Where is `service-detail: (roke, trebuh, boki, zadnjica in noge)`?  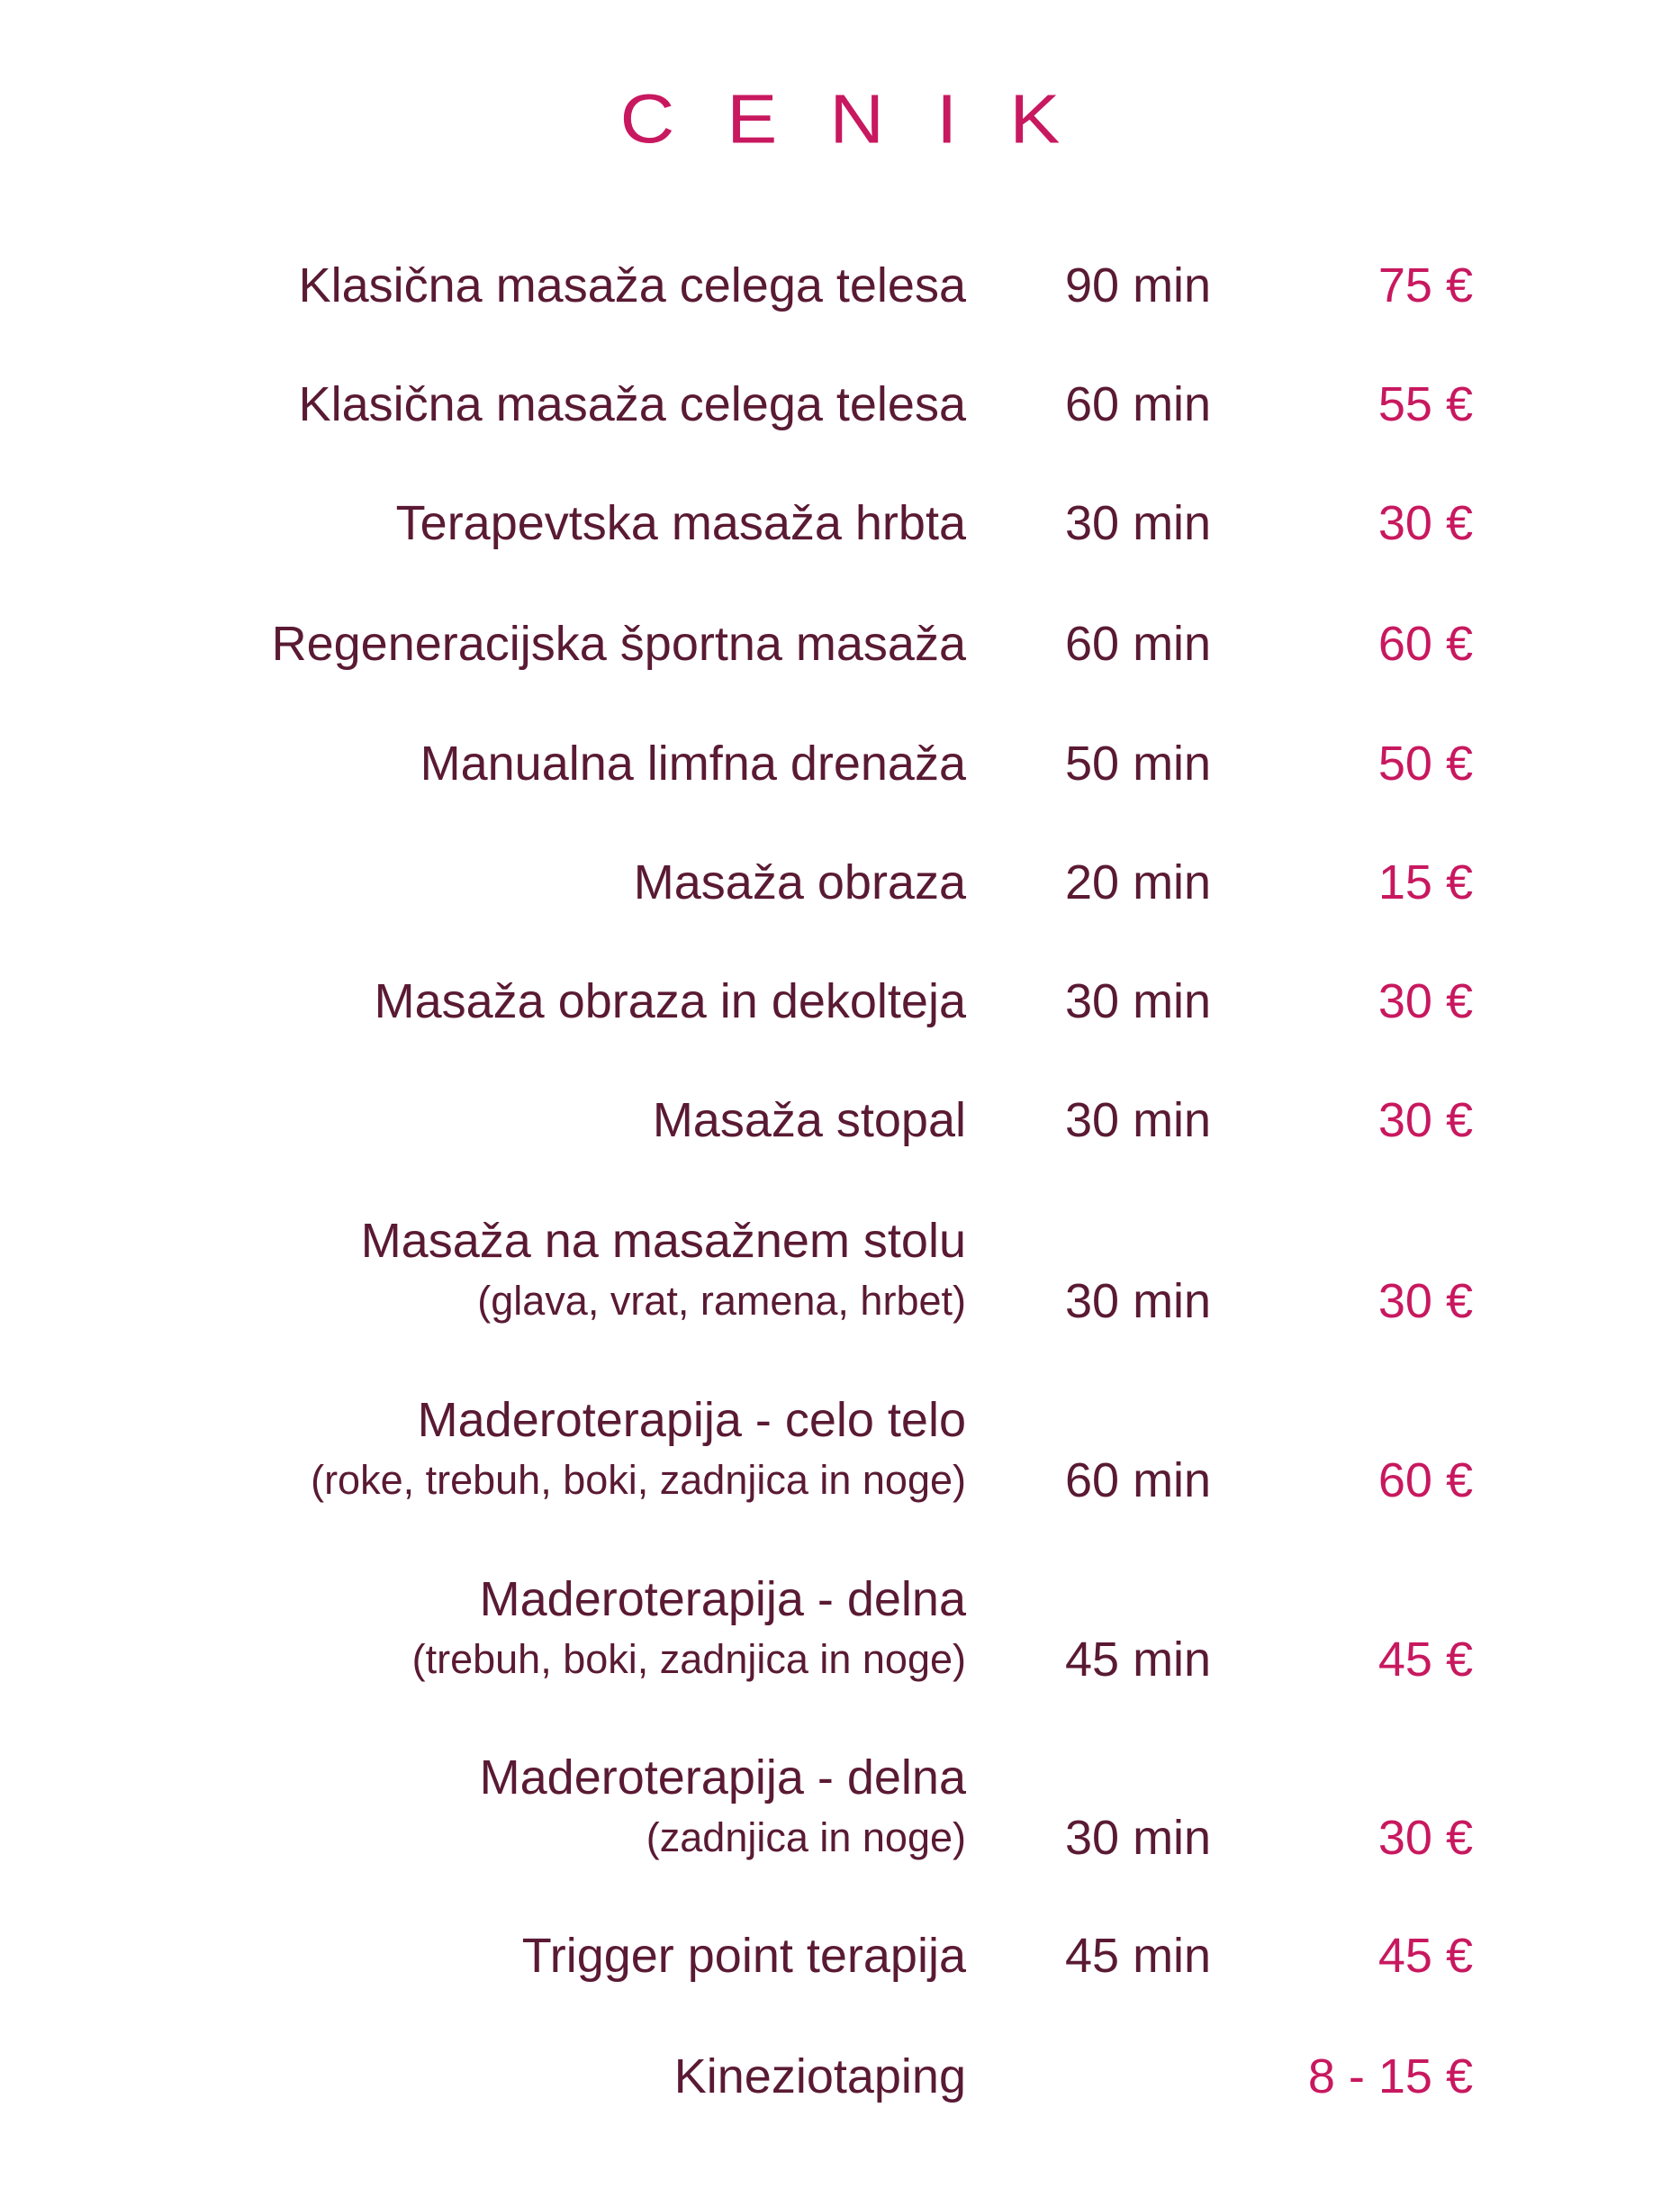 service-detail: (roke, trebuh, boki, zadnjica in noge) is located at coordinates (638, 1480).